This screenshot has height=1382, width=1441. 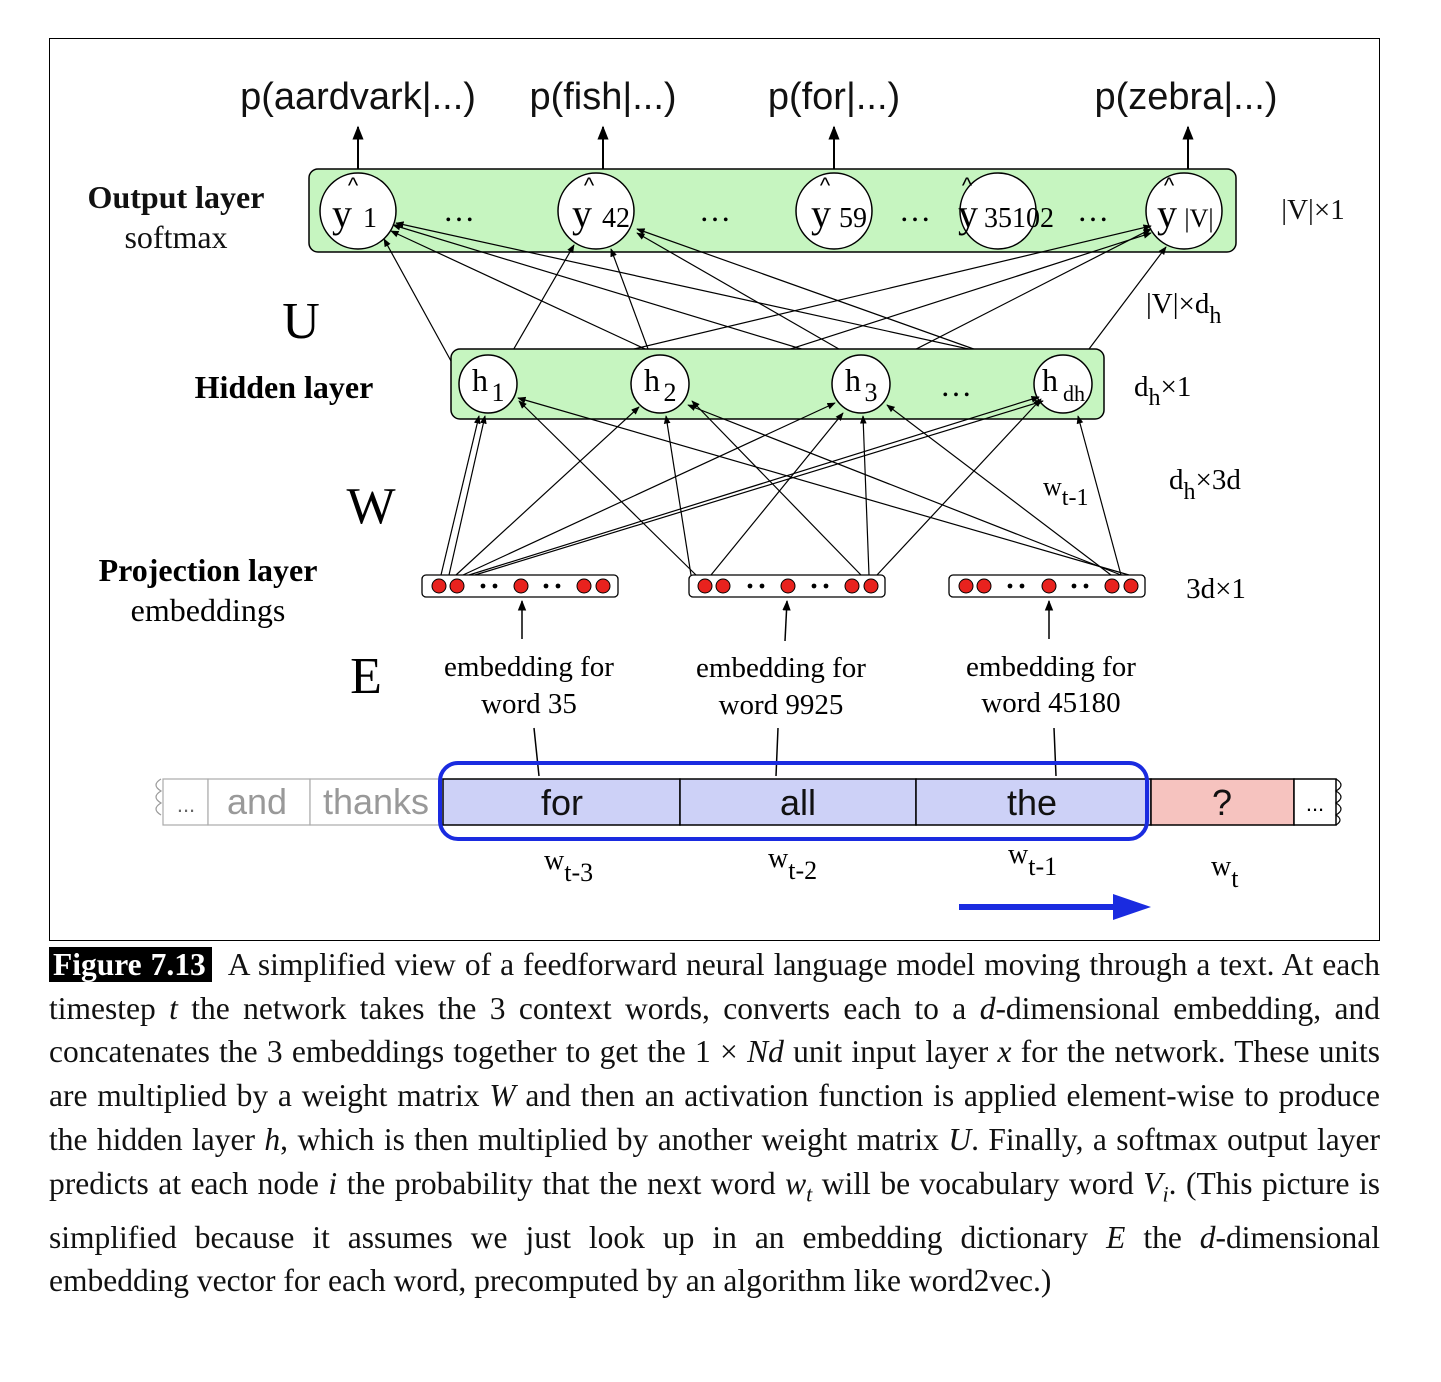 I want to click on figure-label: Figure 7.13, so click(x=130, y=964).